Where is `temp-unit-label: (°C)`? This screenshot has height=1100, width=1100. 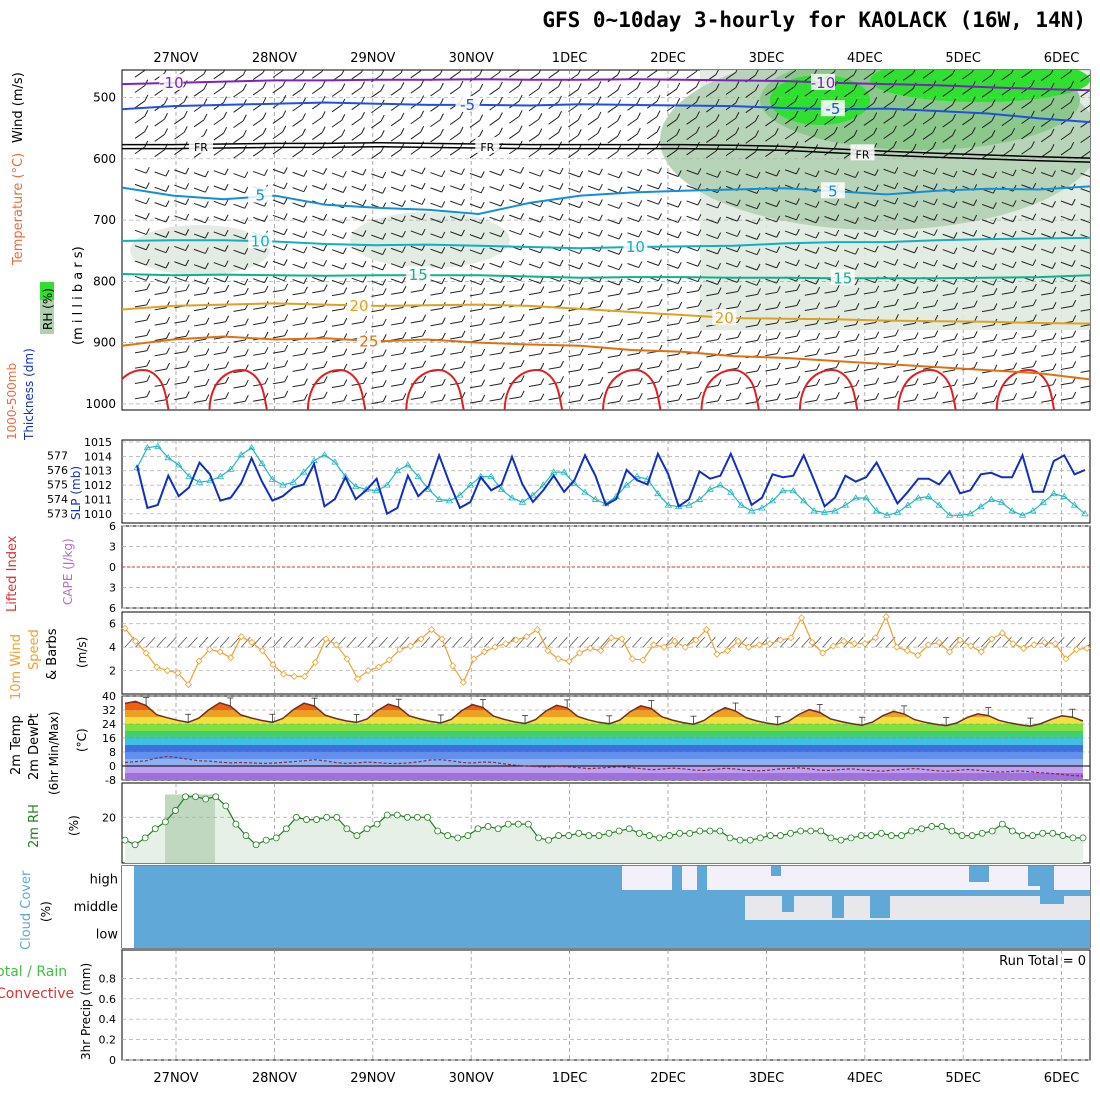
temp-unit-label: (°C) is located at coordinates (82, 740).